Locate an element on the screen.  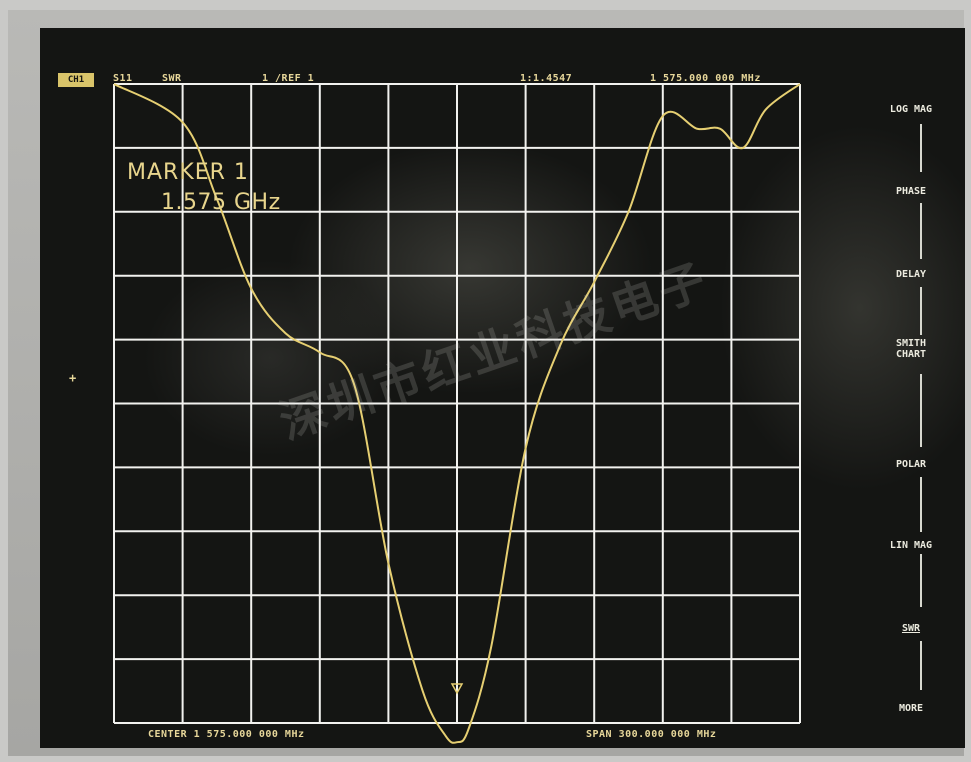
marker-1-symbol is located at coordinates (457, 689).